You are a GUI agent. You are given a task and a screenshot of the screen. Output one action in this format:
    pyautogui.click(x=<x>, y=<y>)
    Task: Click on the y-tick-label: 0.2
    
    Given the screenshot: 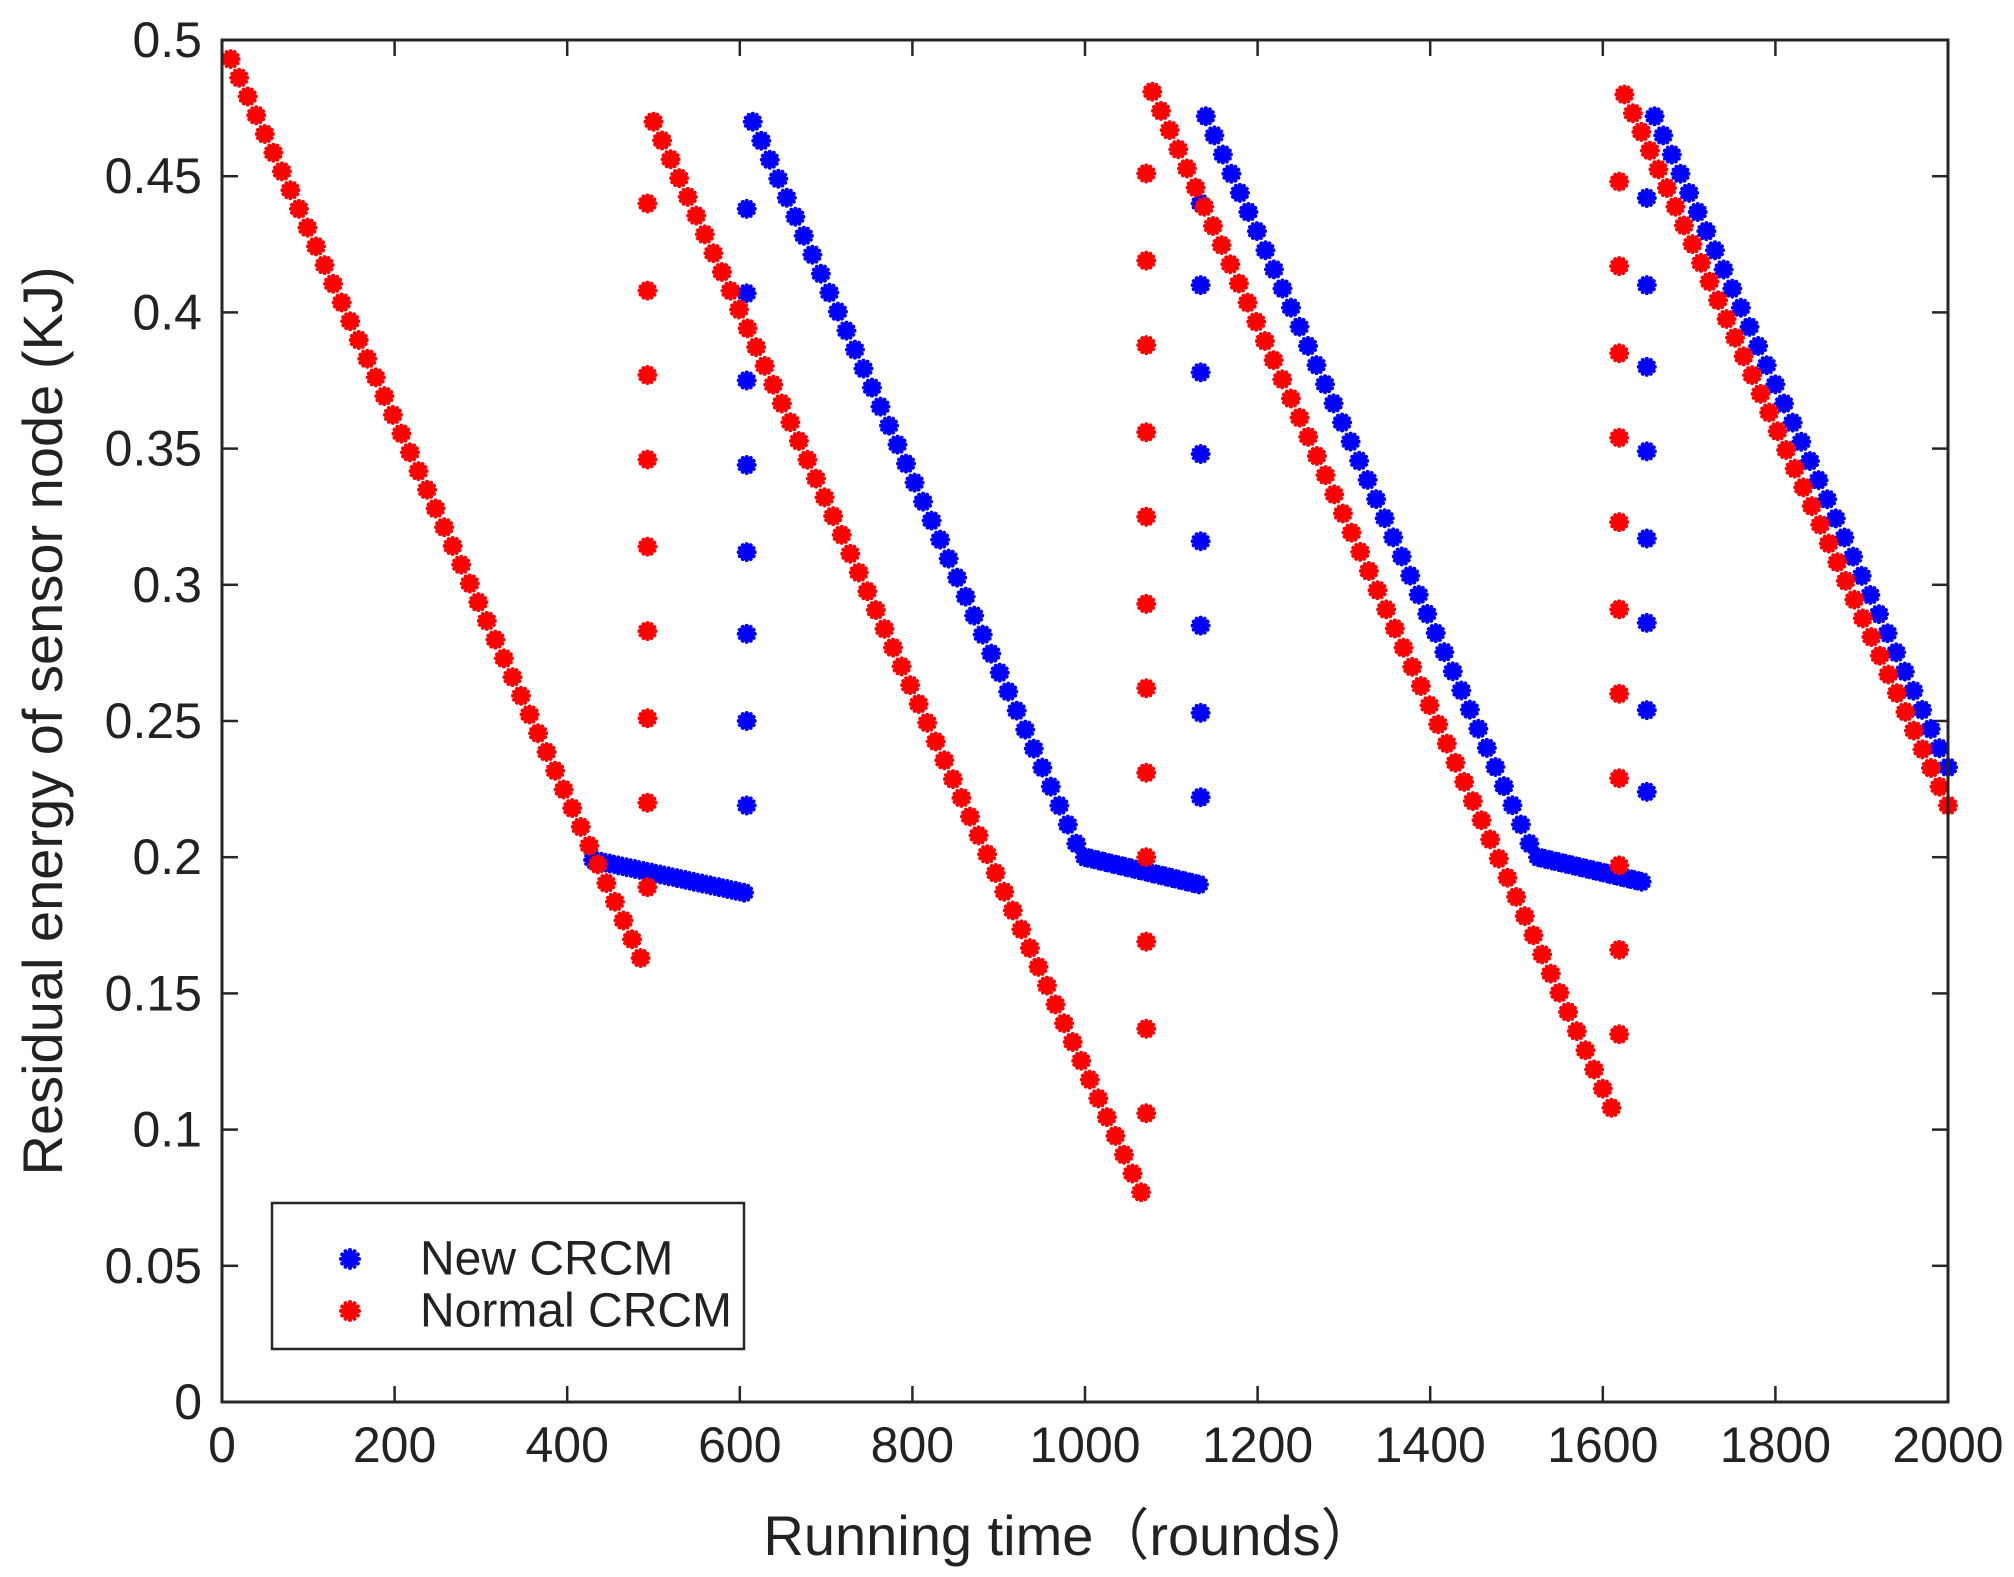 What is the action you would take?
    pyautogui.click(x=167, y=857)
    